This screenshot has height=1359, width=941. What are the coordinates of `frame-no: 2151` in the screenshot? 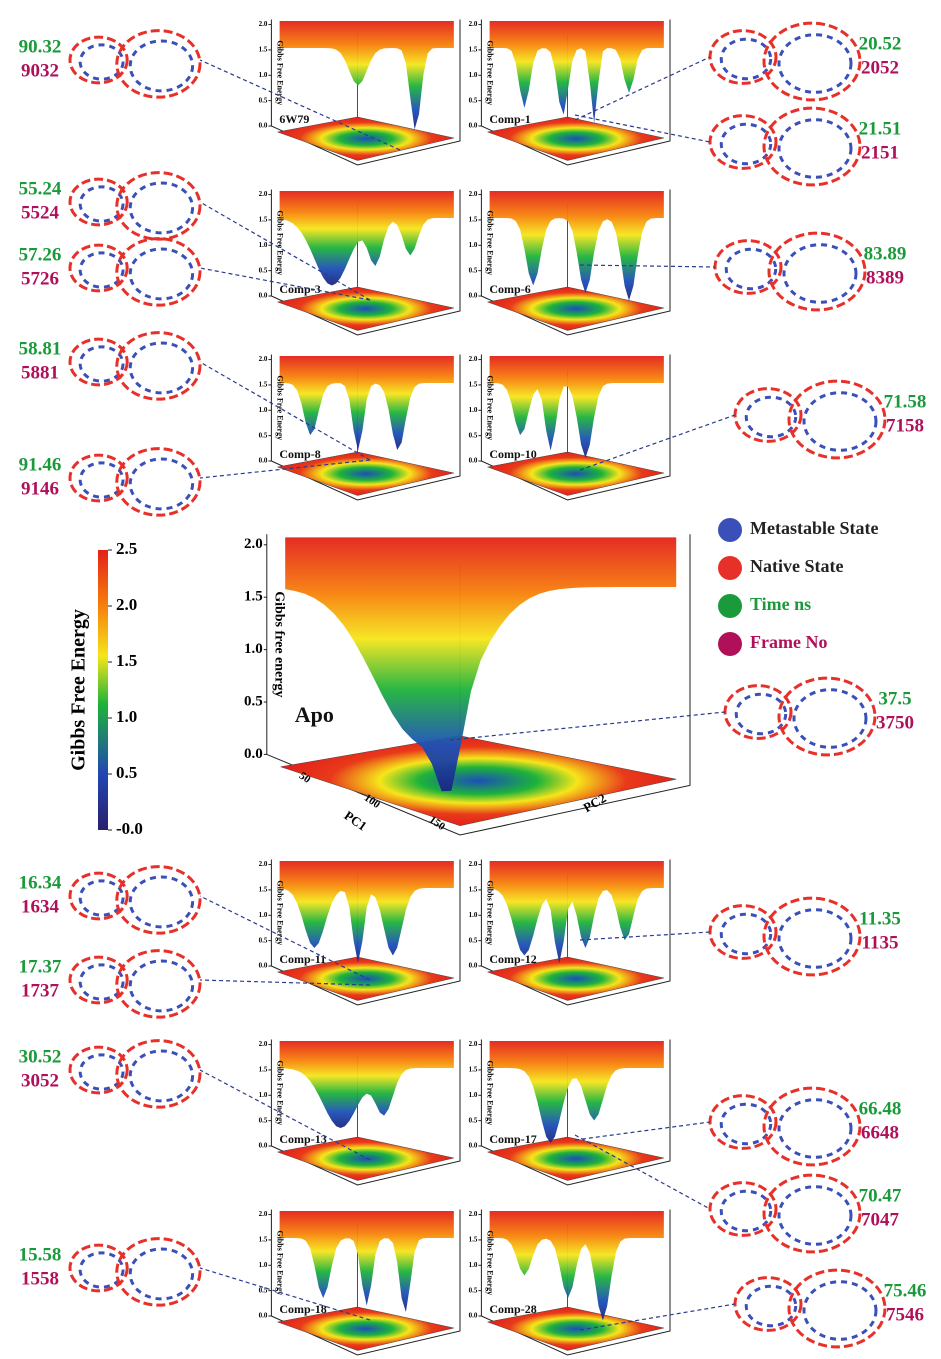 It's located at (880, 152).